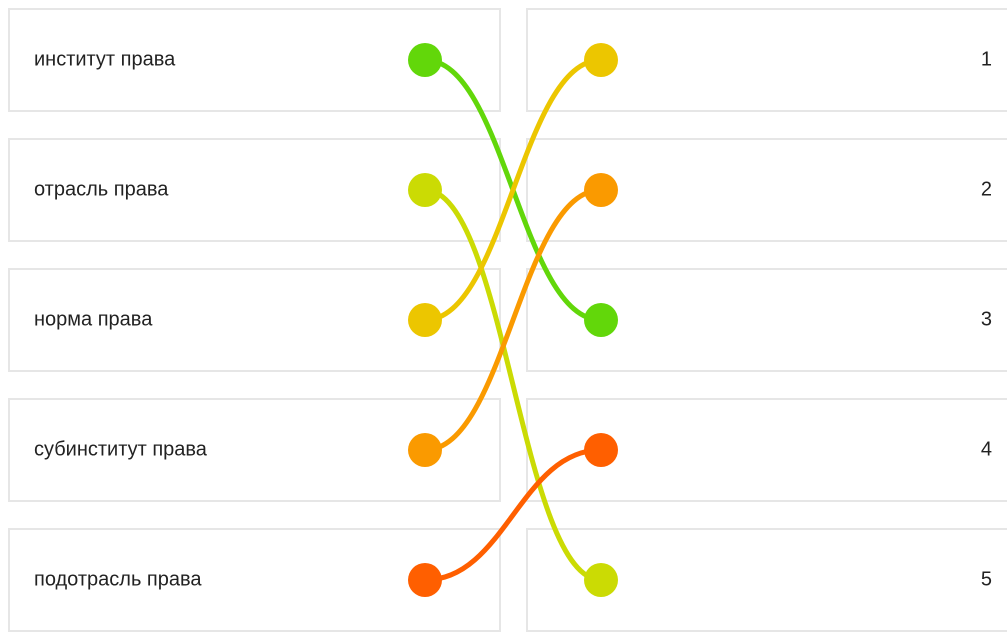 This screenshot has width=1007, height=632. I want to click on left-item-label: институт права, so click(105, 59).